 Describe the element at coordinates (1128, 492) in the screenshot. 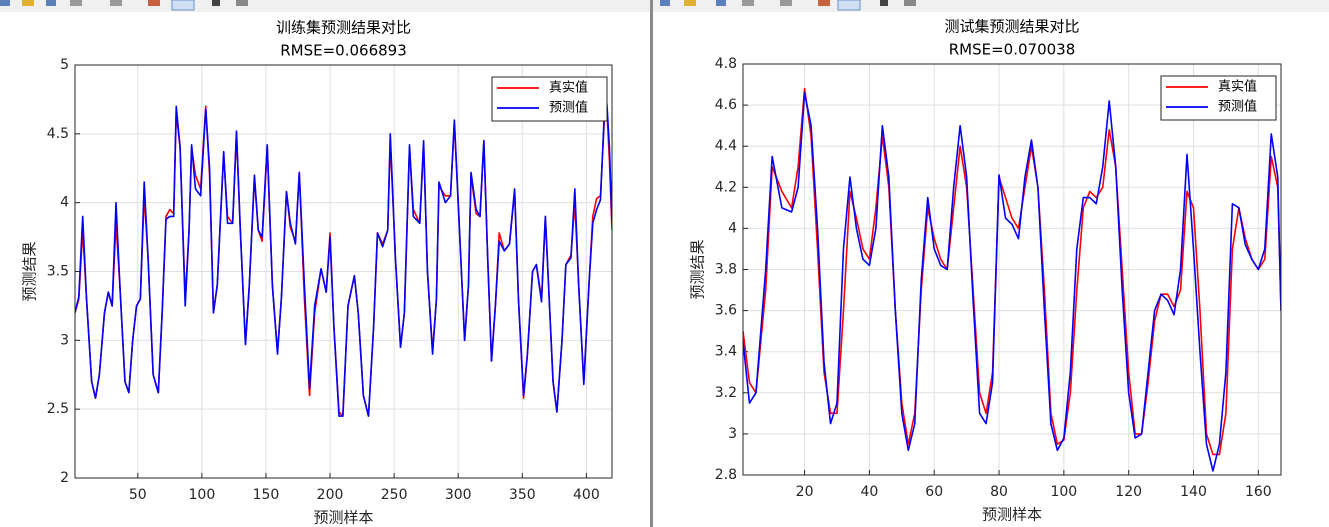

I see `x-tick-label: 120` at that location.